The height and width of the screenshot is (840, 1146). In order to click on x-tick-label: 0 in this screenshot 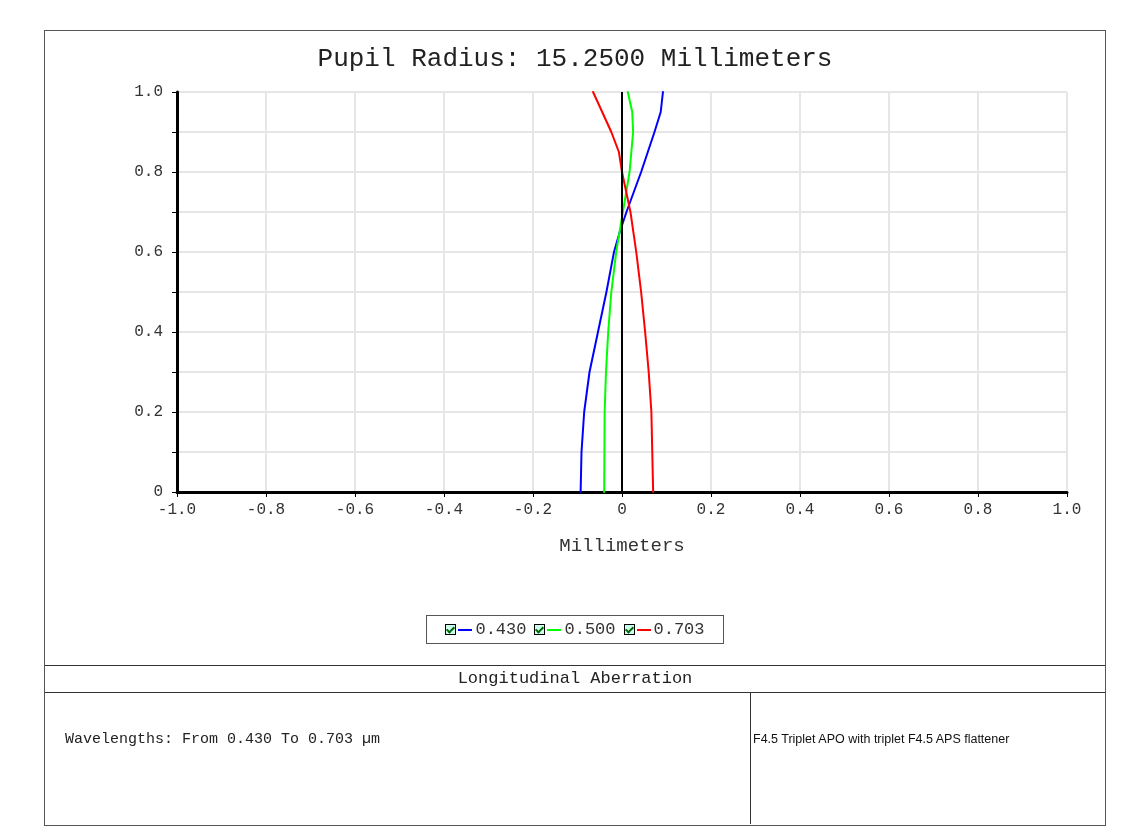, I will do `click(622, 510)`.